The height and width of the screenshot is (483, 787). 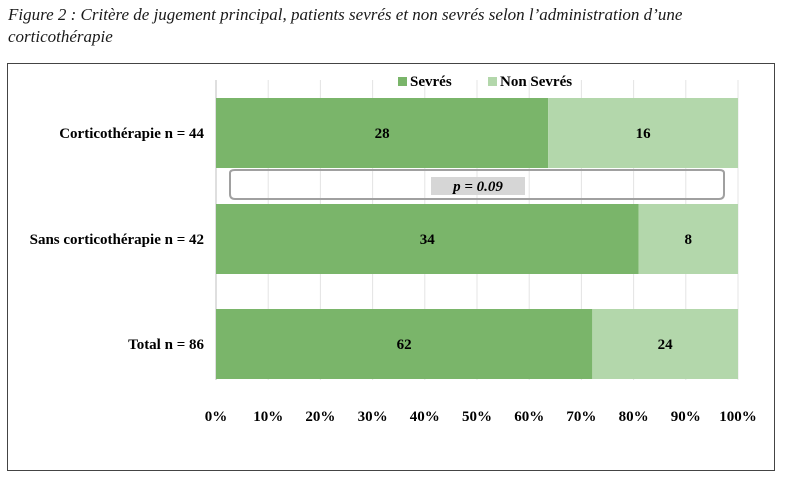 I want to click on x-tick-label: 80%, so click(x=634, y=417).